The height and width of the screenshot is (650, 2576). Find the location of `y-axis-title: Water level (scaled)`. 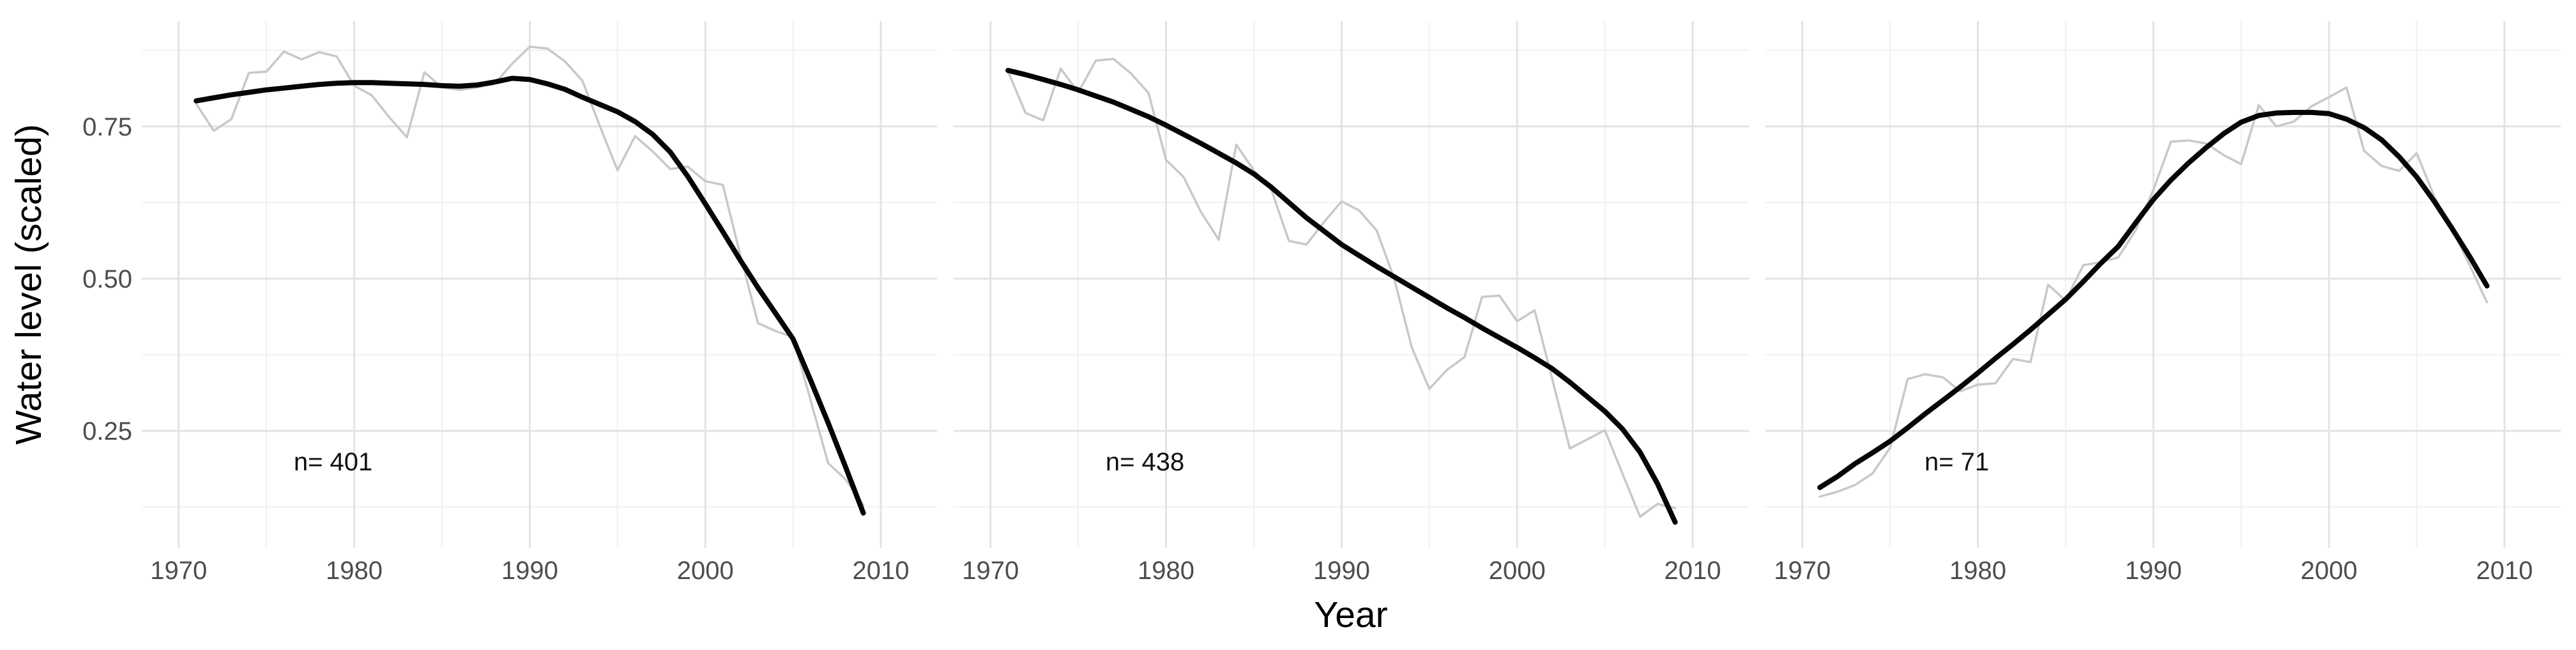

y-axis-title: Water level (scaled) is located at coordinates (28, 284).